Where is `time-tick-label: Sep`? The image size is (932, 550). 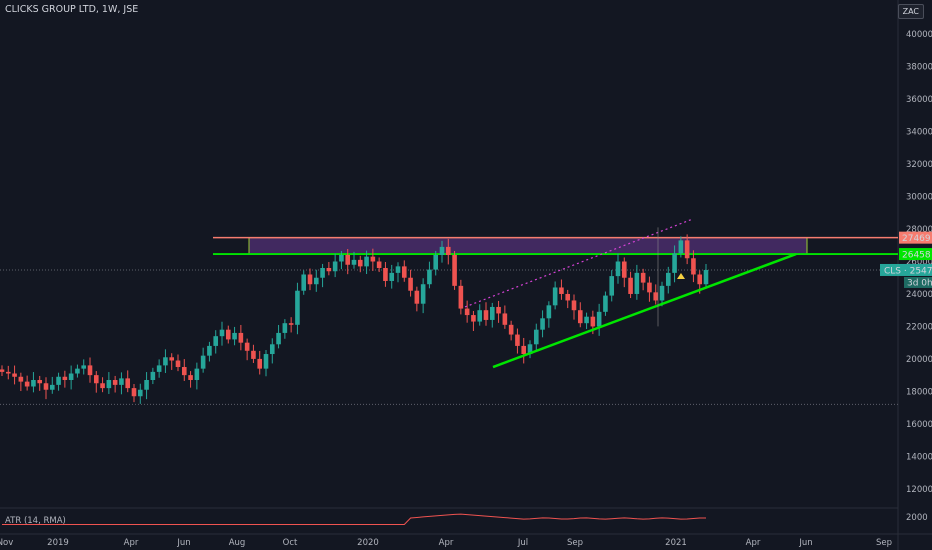
time-tick-label: Sep is located at coordinates (884, 543).